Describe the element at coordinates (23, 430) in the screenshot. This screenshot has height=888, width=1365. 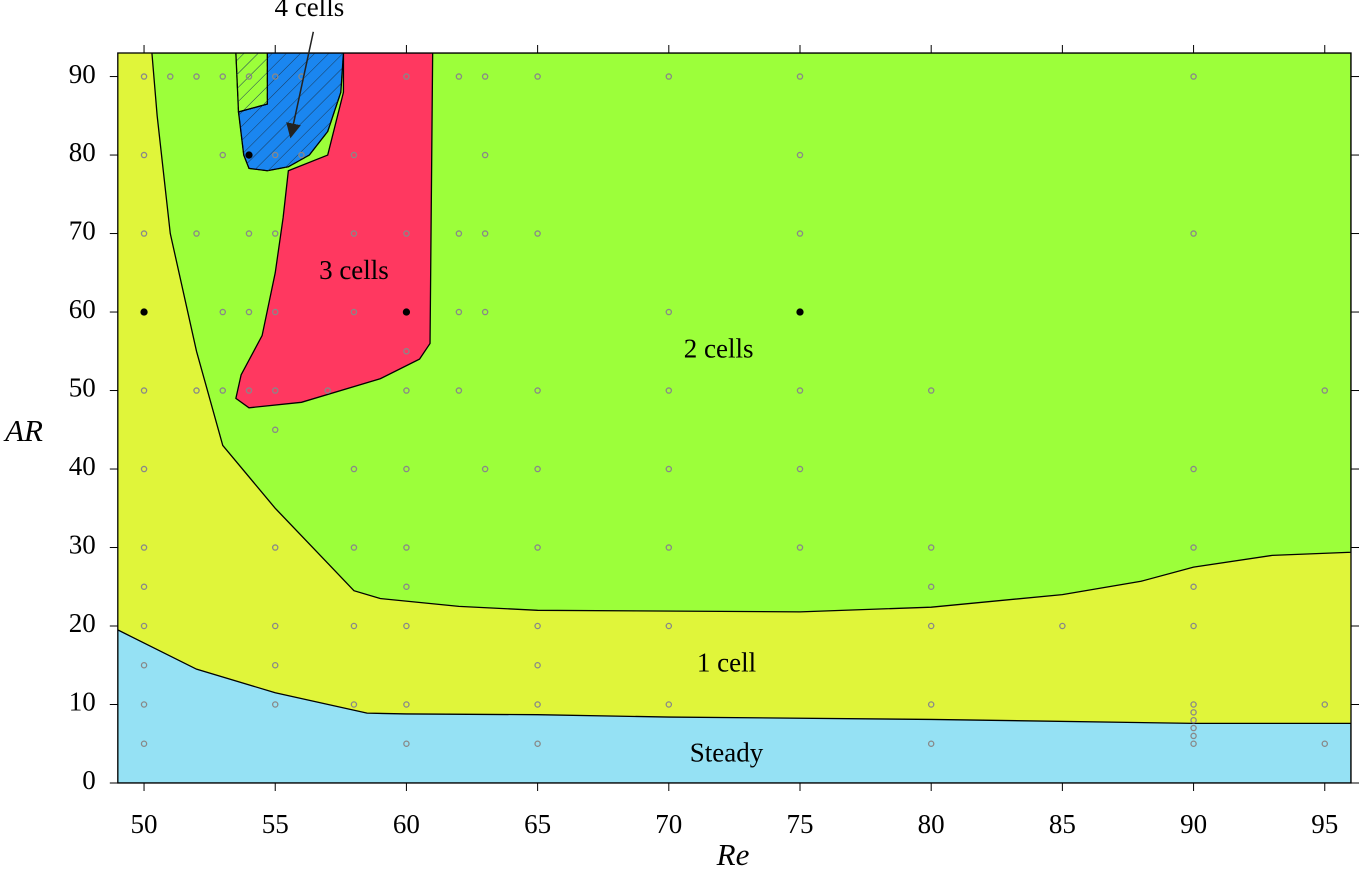
I see `y-axis-label: AR` at that location.